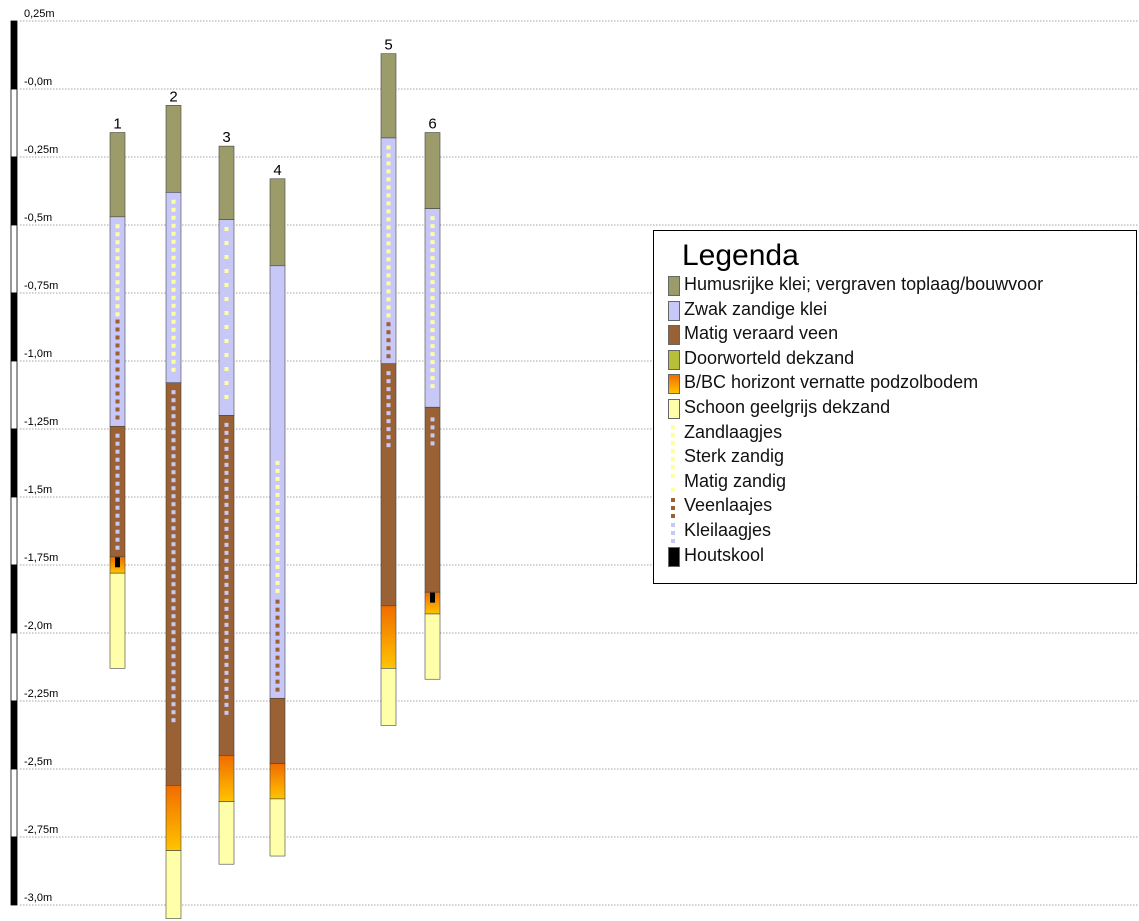 Image resolution: width=1139 pixels, height=921 pixels. What do you see at coordinates (895, 457) in the screenshot?
I see `legend-item: Sterk zandig` at bounding box center [895, 457].